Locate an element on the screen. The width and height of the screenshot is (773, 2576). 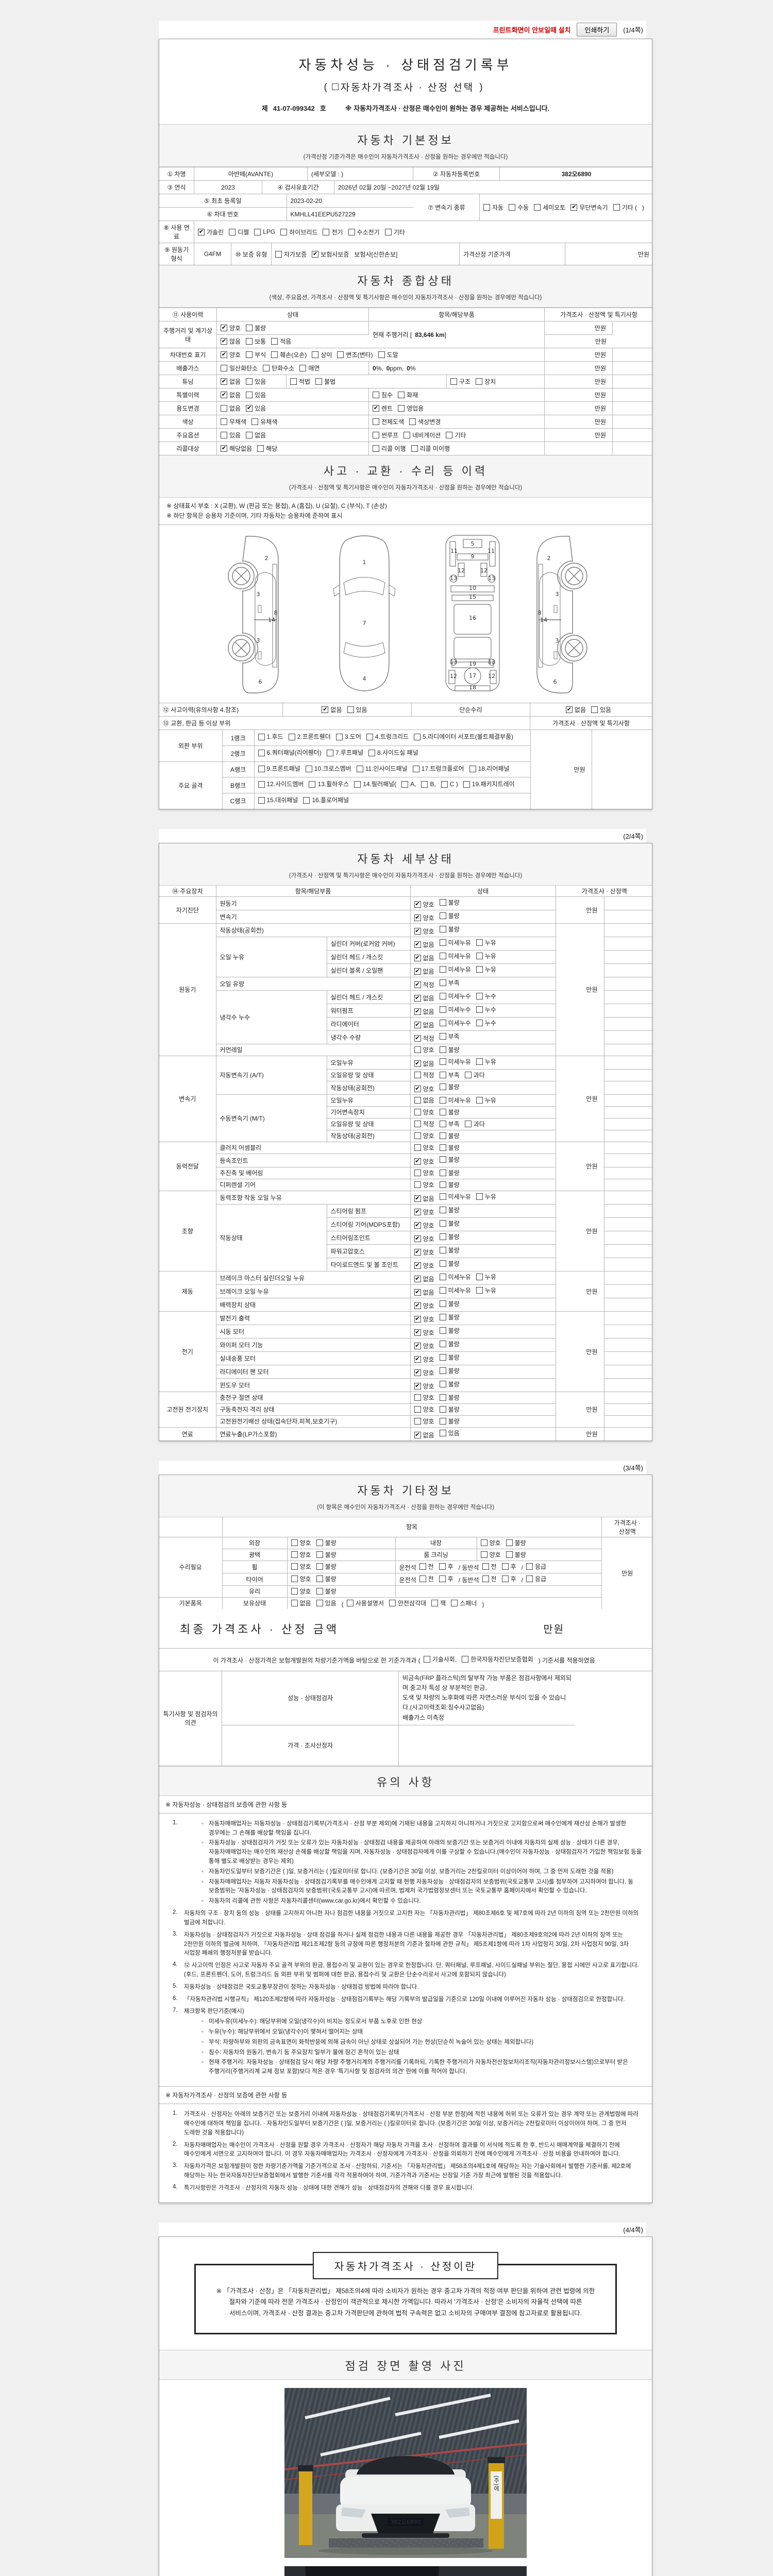
checkbox: 누수 is located at coordinates (486, 1023).